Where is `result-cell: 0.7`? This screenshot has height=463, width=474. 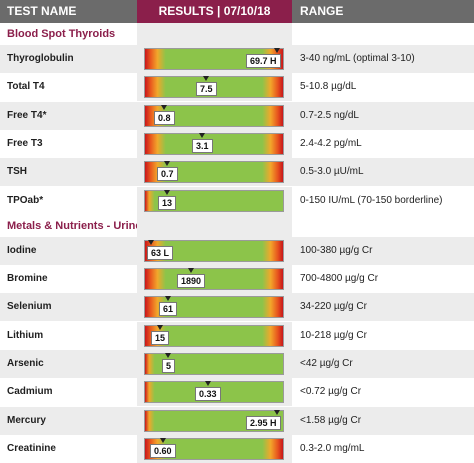
result-cell: 0.7 is located at coordinates (214, 172).